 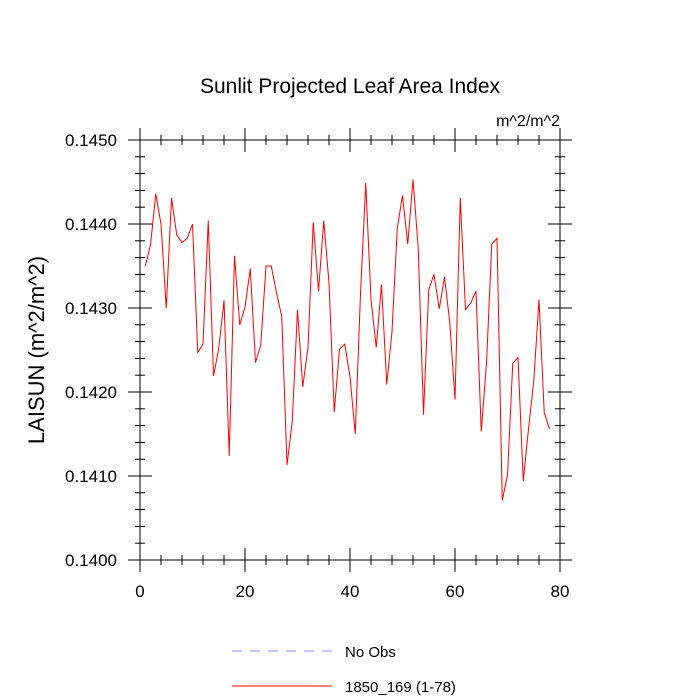 I want to click on x-tick-labels: 0 20 40 60 80, so click(x=352, y=591).